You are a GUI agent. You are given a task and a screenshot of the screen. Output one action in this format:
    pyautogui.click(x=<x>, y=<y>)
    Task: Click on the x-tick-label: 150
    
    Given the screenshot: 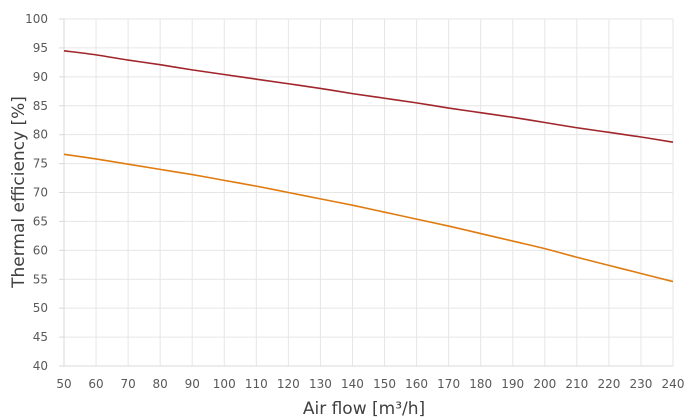 What is the action you would take?
    pyautogui.click(x=384, y=384)
    